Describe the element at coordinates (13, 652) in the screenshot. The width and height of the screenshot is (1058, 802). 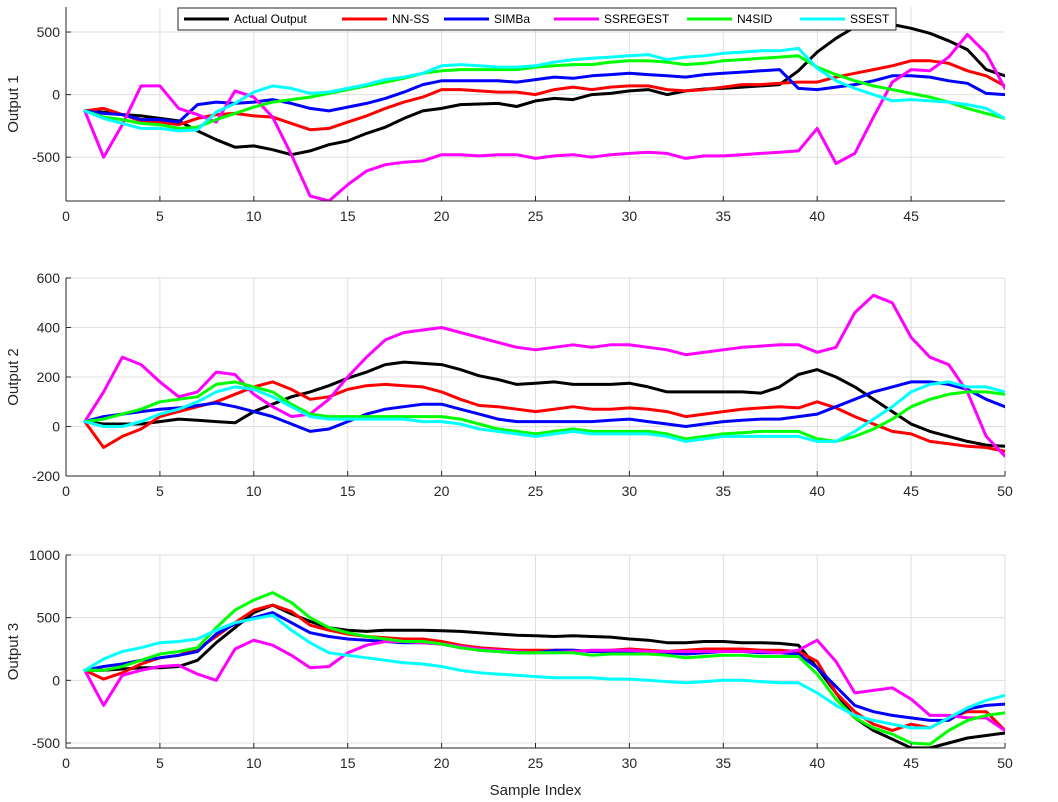
I see `y-axis-label: Output 3` at that location.